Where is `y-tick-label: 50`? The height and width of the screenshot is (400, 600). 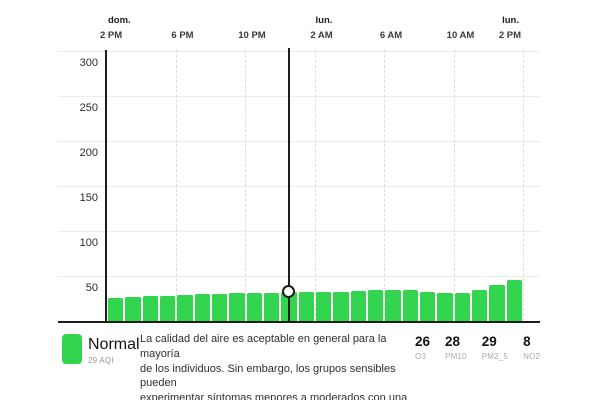
y-tick-label: 50 is located at coordinates (91, 288).